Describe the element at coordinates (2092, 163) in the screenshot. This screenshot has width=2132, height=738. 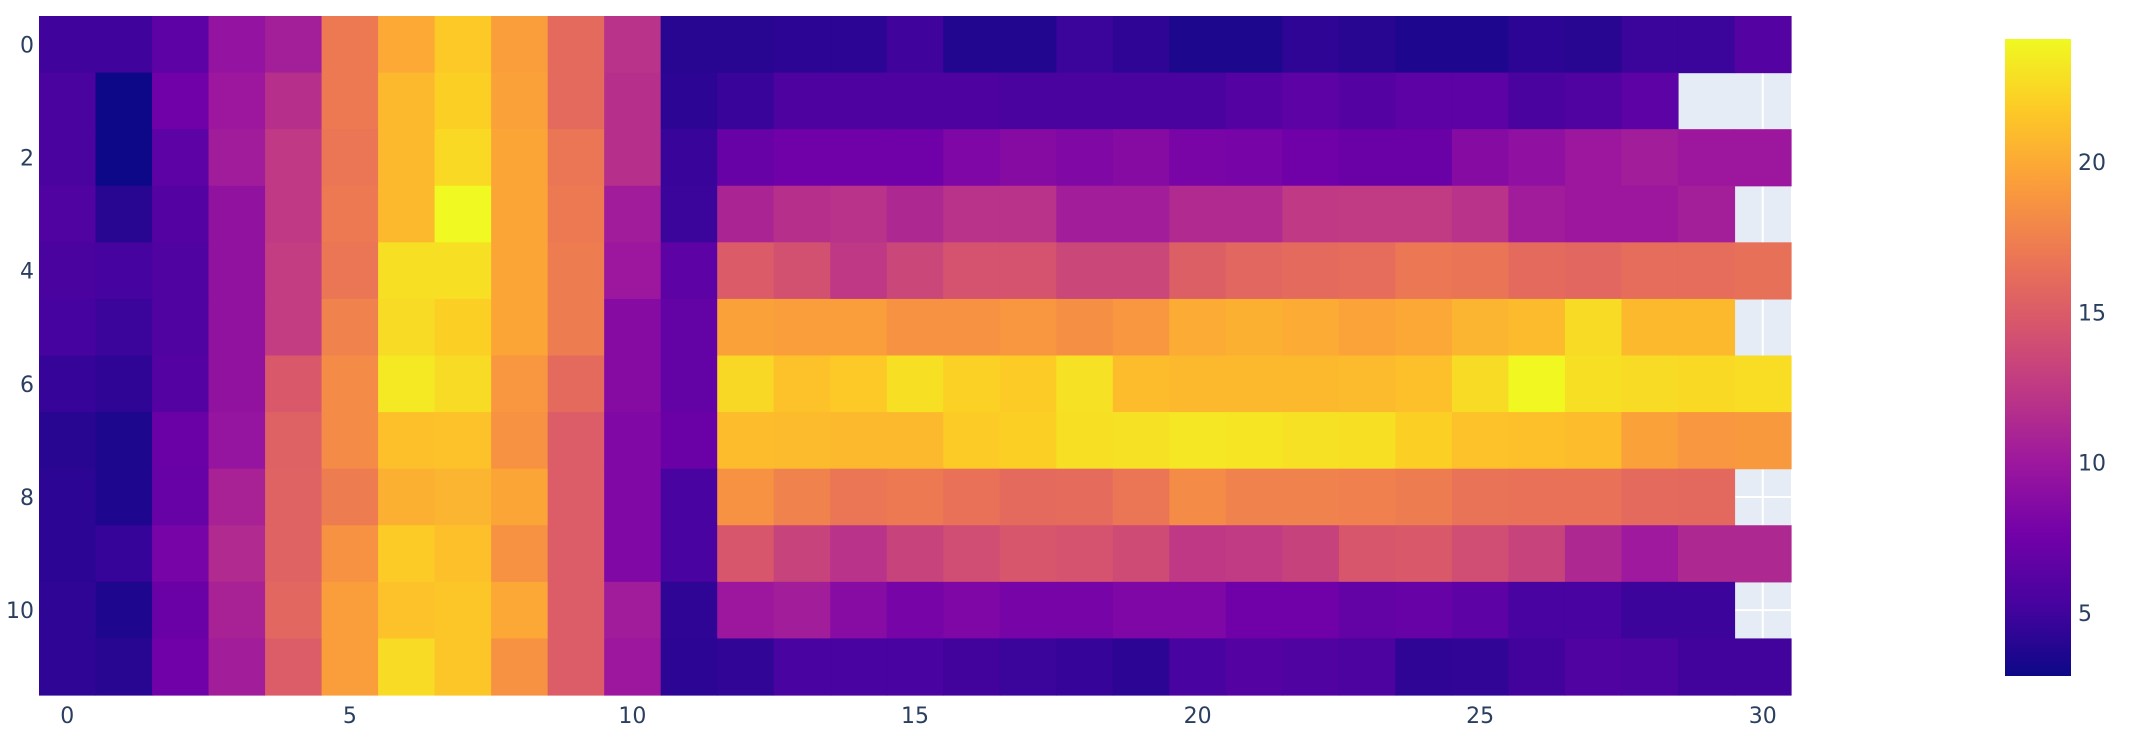
I see `colorbar-tick-label: 20` at that location.